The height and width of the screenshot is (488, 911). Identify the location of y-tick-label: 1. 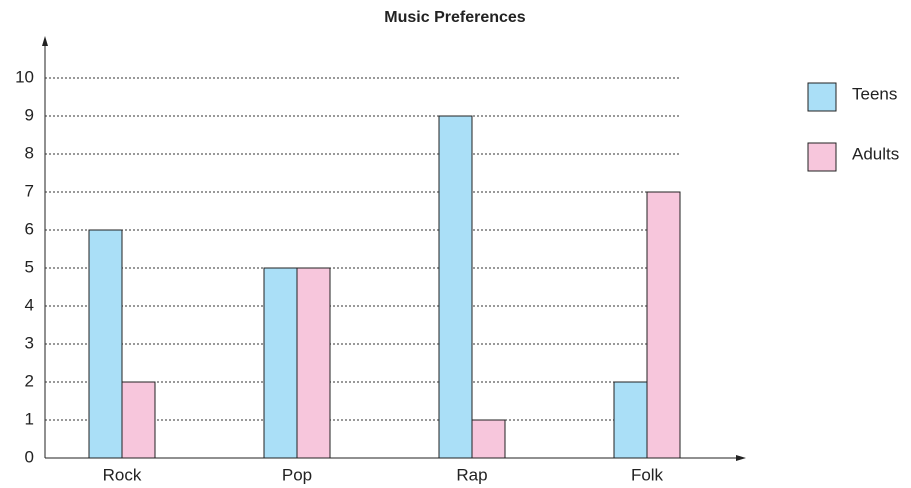
(29, 418).